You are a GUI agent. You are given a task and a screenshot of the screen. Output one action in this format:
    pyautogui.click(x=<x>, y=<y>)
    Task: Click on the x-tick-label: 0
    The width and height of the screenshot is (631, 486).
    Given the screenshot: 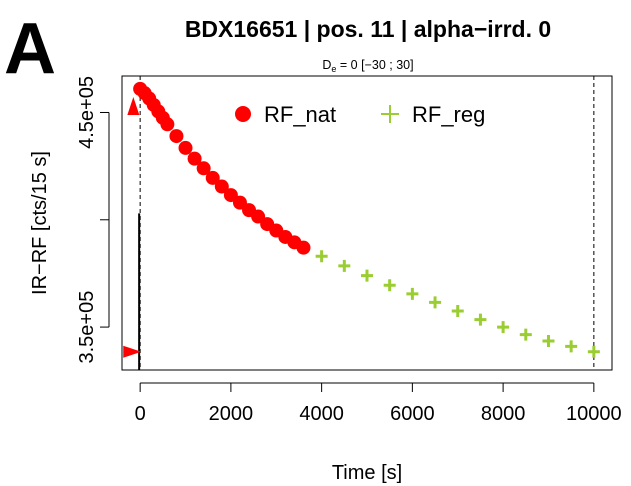 What is the action you would take?
    pyautogui.click(x=140, y=414)
    